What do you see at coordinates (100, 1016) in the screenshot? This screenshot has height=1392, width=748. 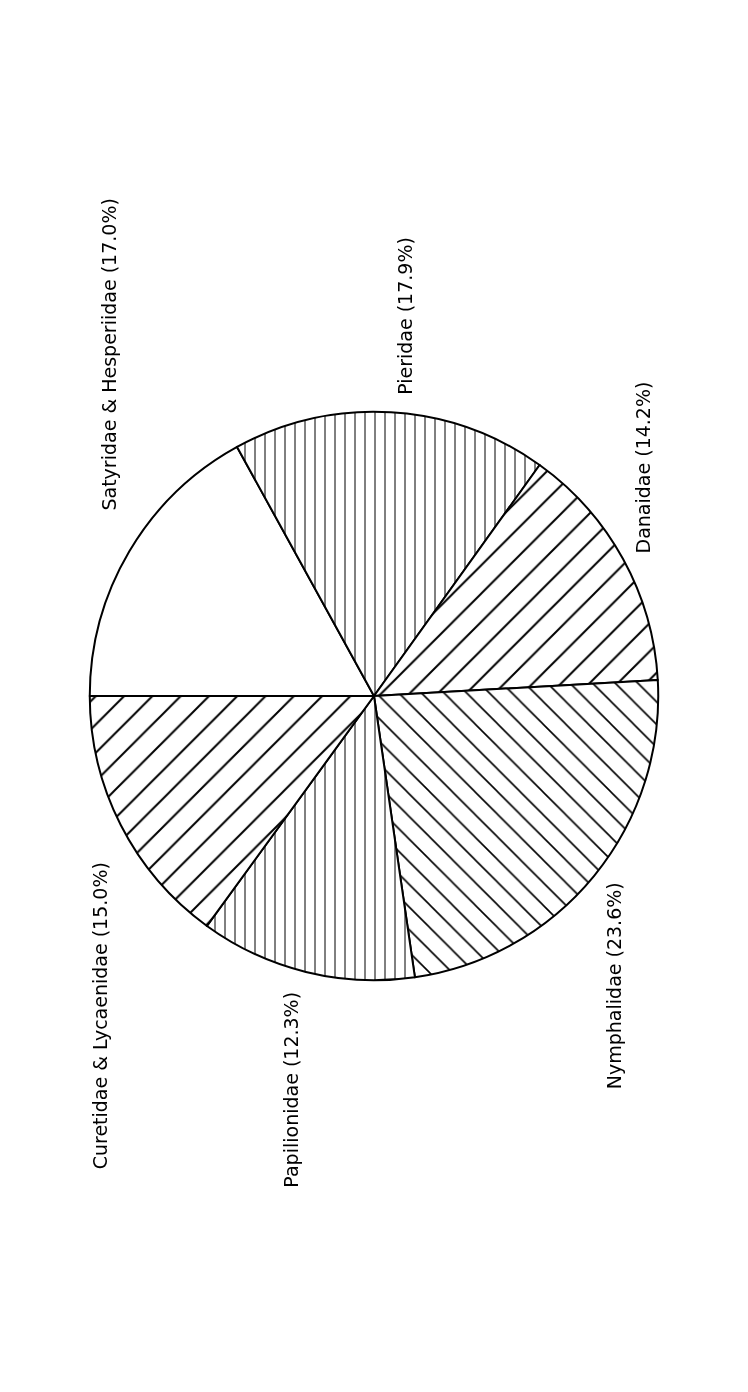 I see `slice-label: Curetidae & Lycaenidae (15.0%)` at bounding box center [100, 1016].